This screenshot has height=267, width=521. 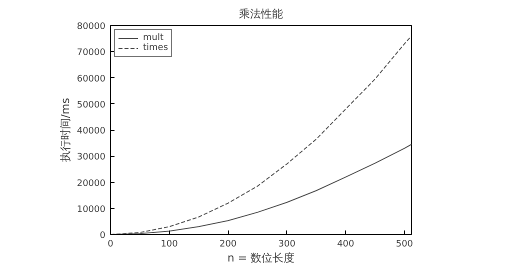 What do you see at coordinates (91, 105) in the screenshot?
I see `y-tick-label: 50000` at bounding box center [91, 105].